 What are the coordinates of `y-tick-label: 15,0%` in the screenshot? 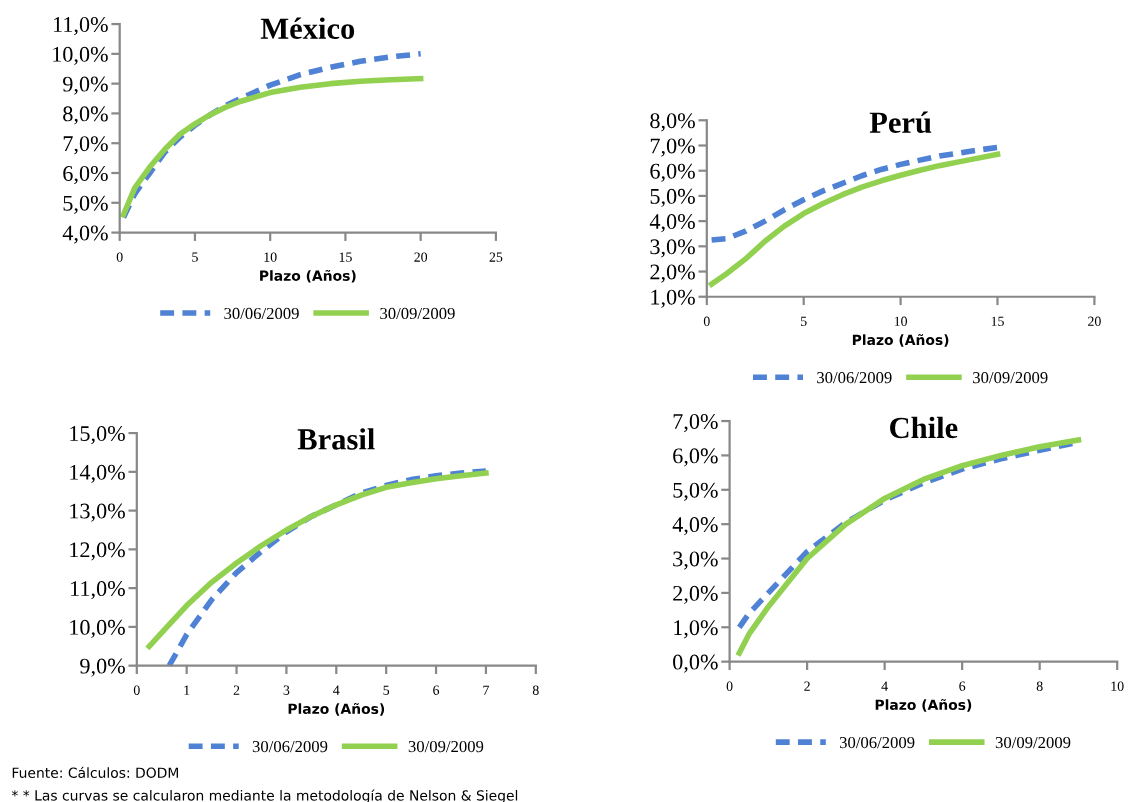 It's located at (97, 435).